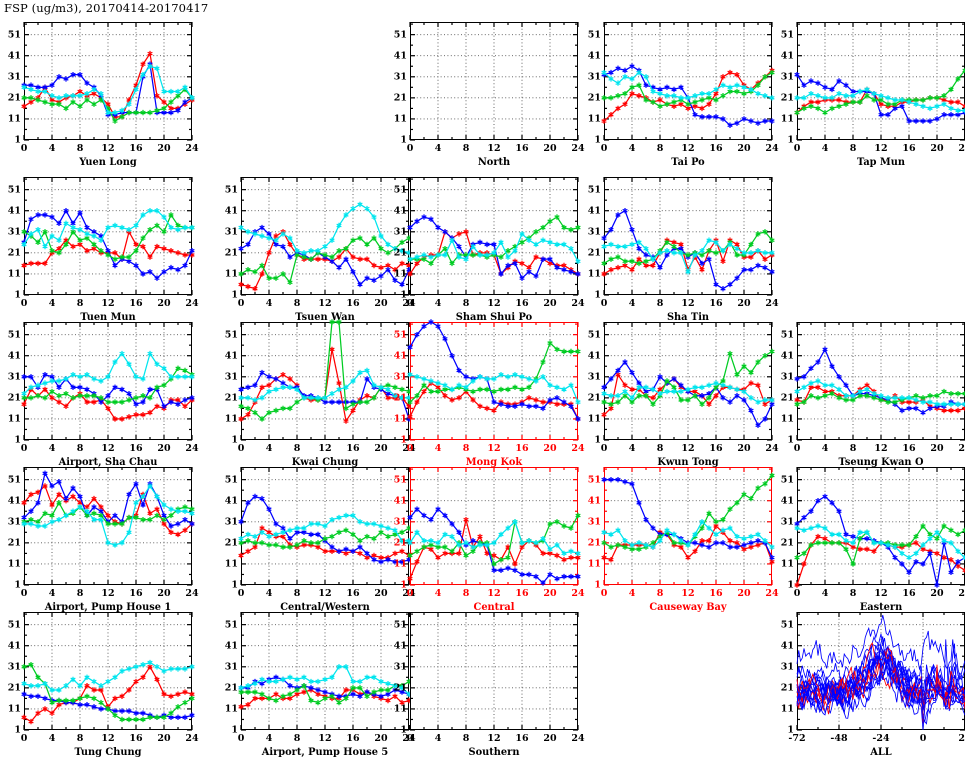  I want to click on panel-tap-mun: 1112131415104812162024Tap Mun, so click(873, 95).